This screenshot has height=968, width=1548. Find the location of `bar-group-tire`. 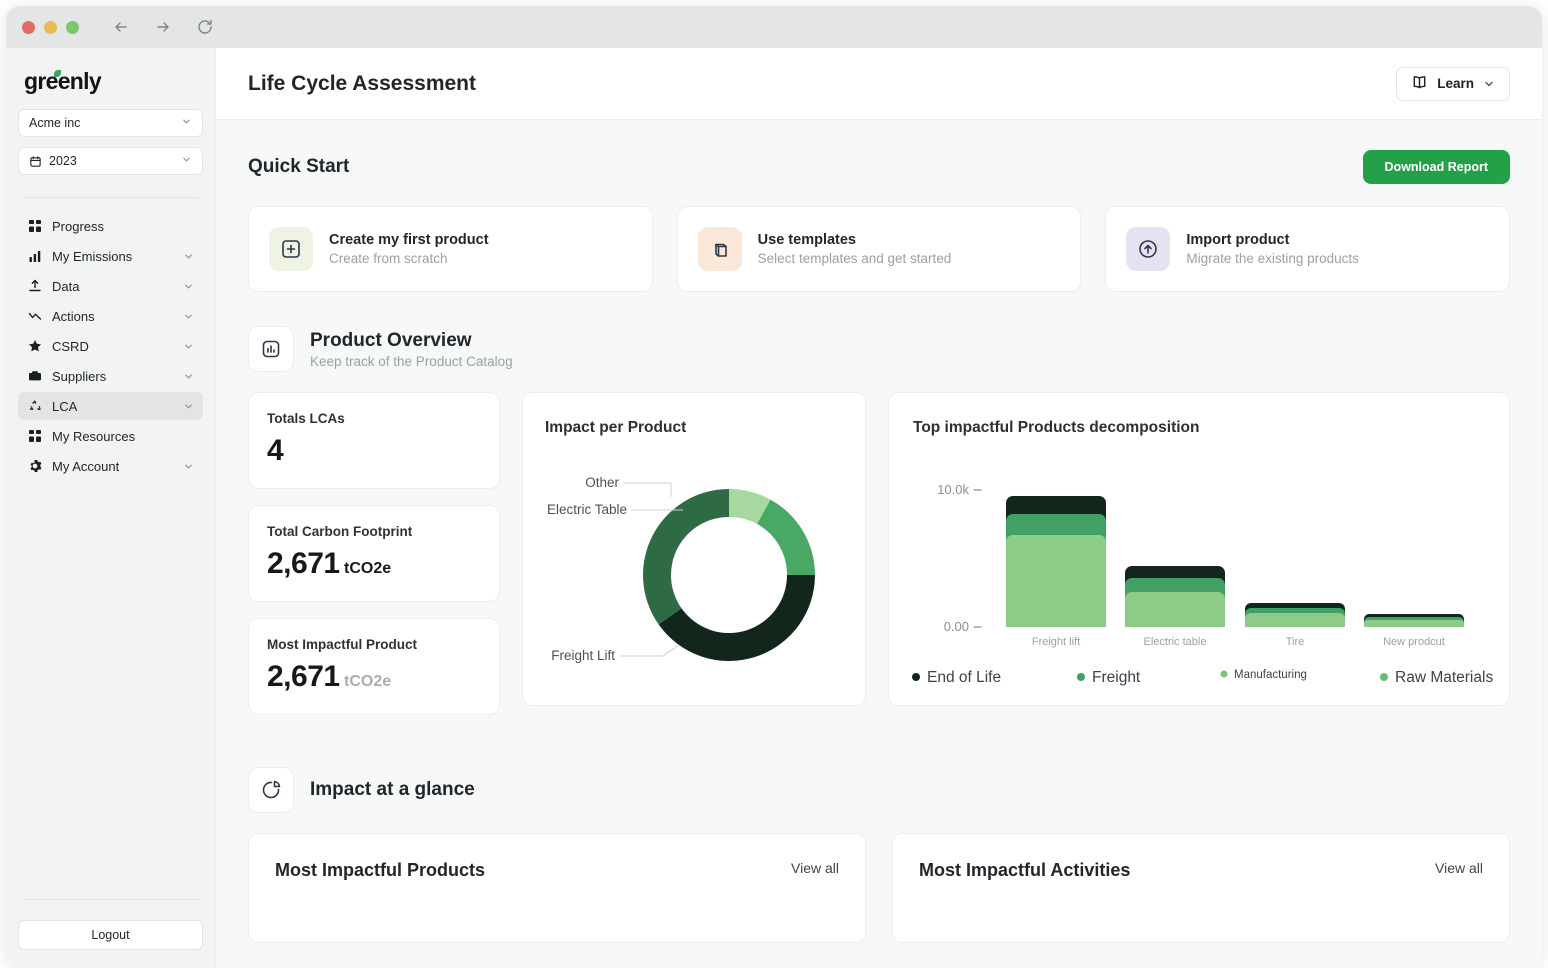

bar-group-tire is located at coordinates (1295, 615).